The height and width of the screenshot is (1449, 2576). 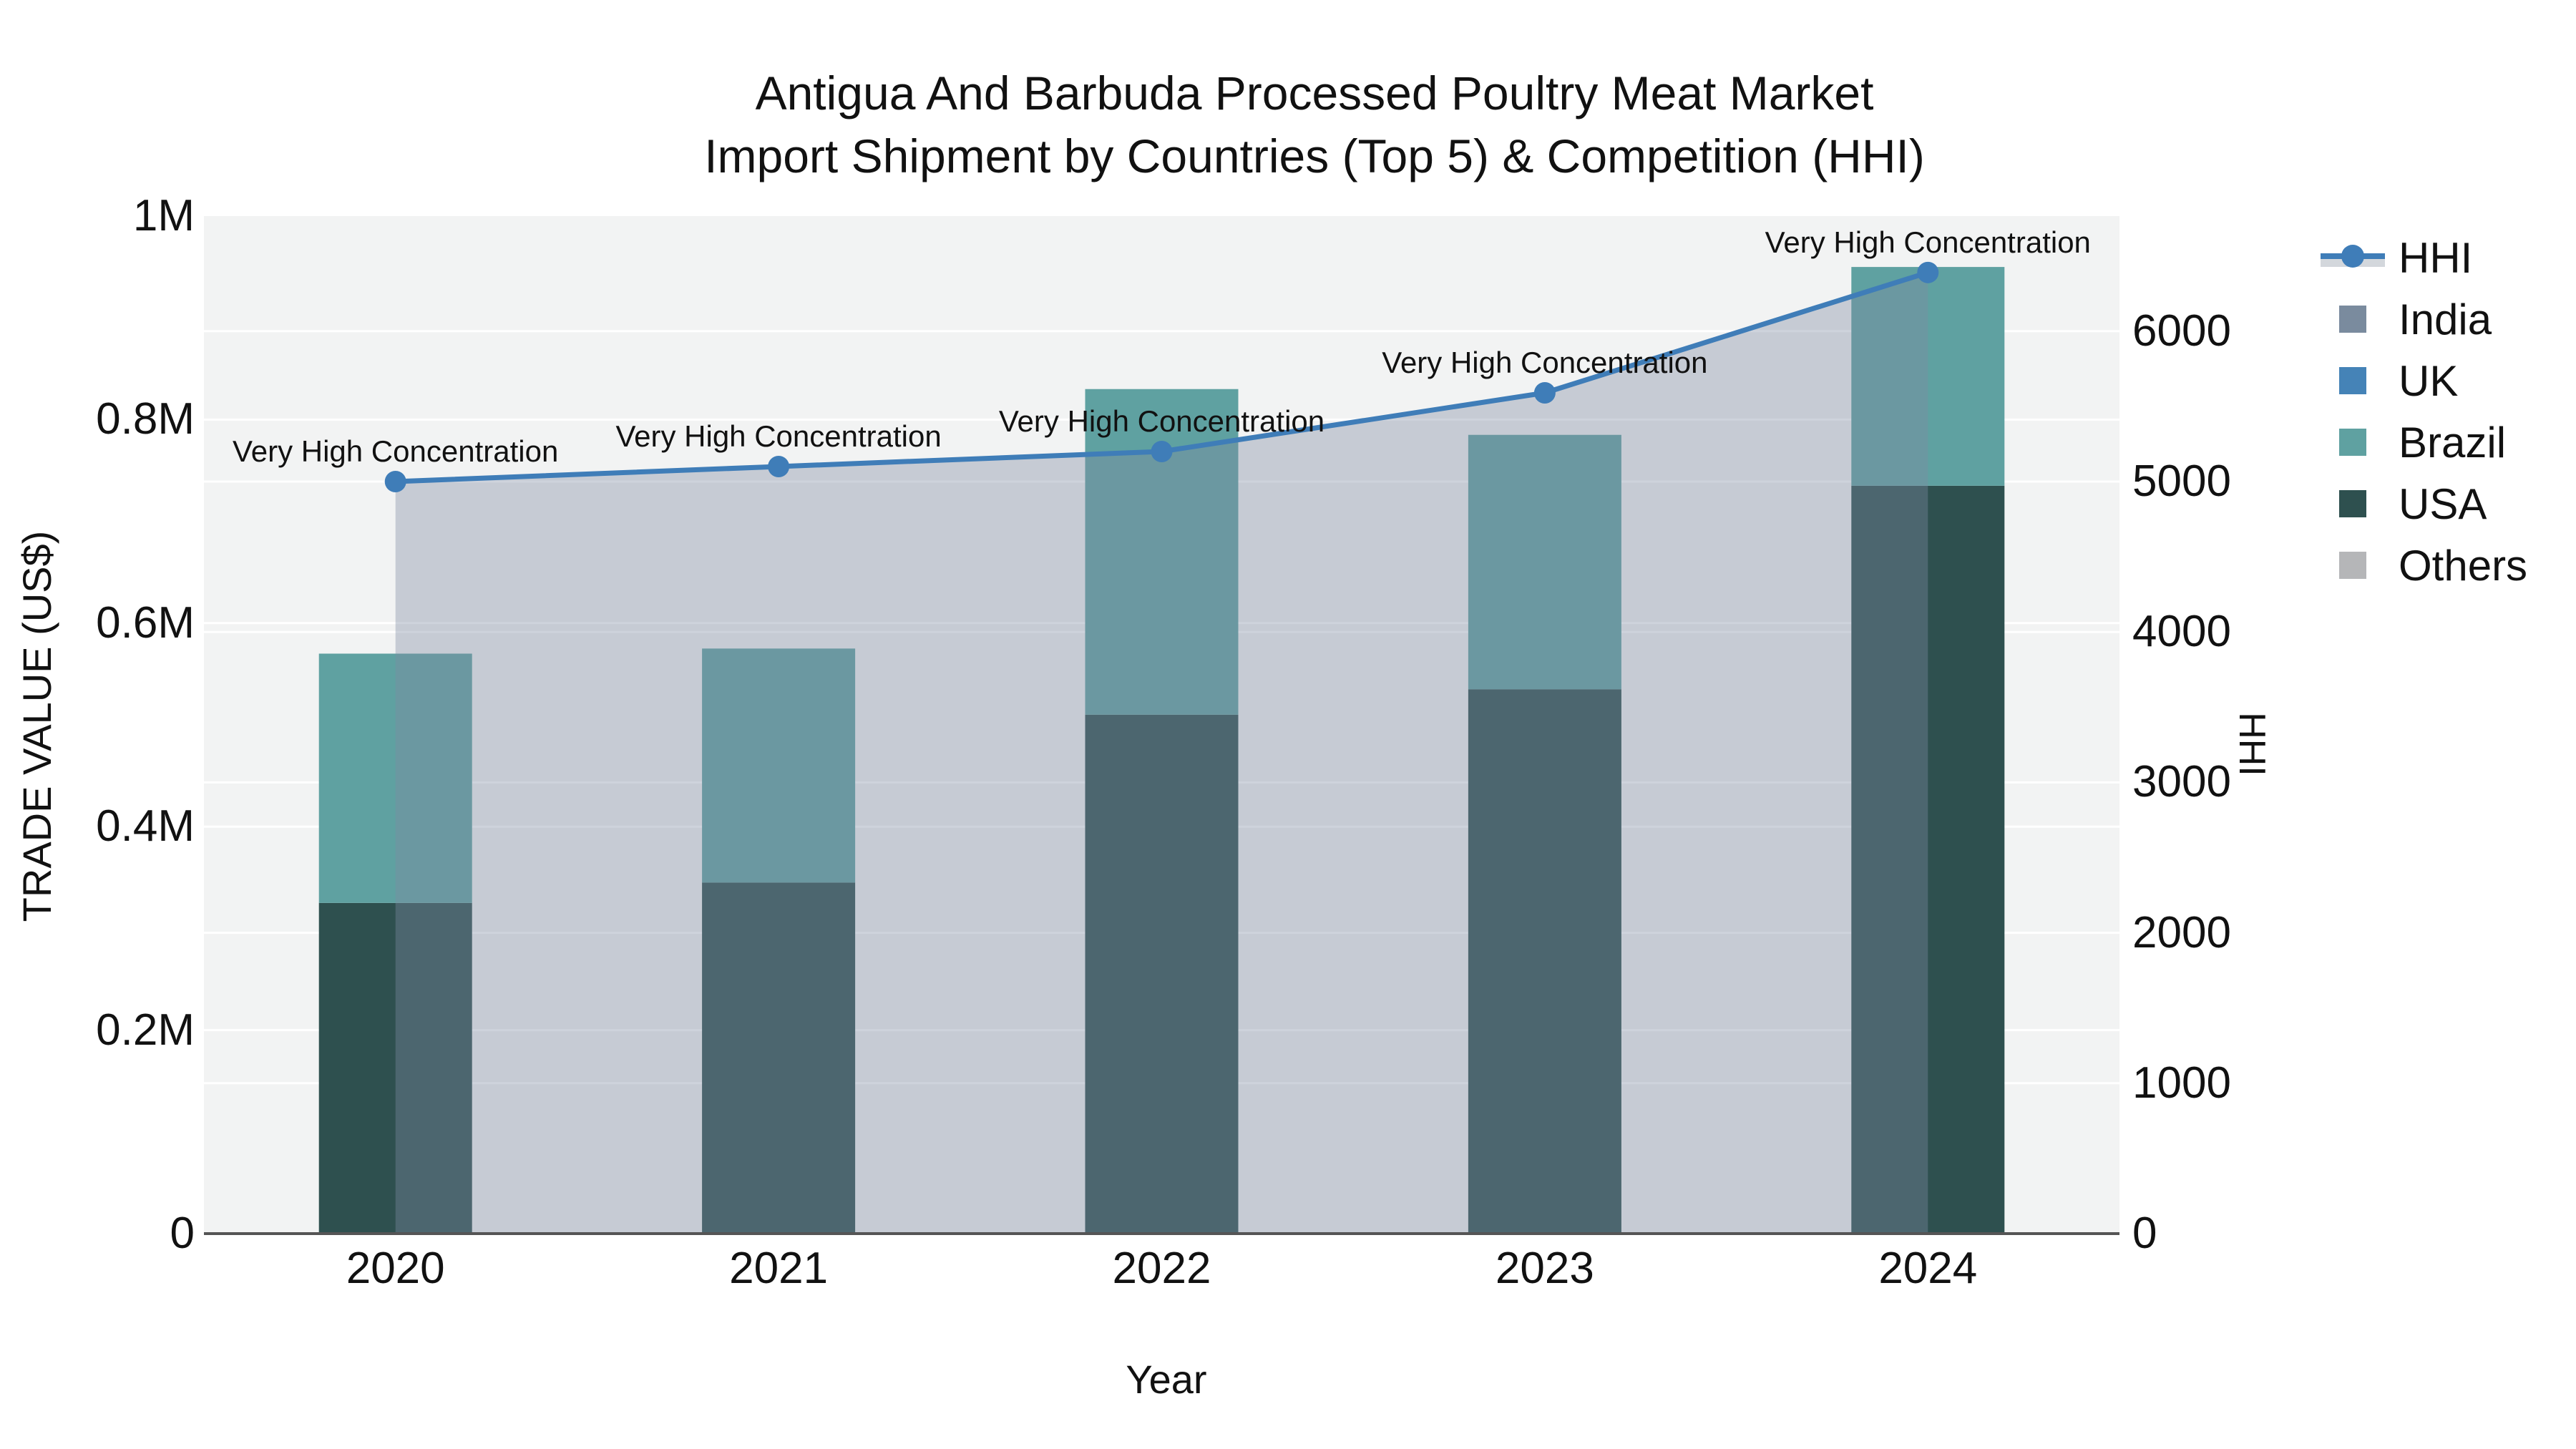 I want to click on bar-brazil-2021, so click(x=779, y=765).